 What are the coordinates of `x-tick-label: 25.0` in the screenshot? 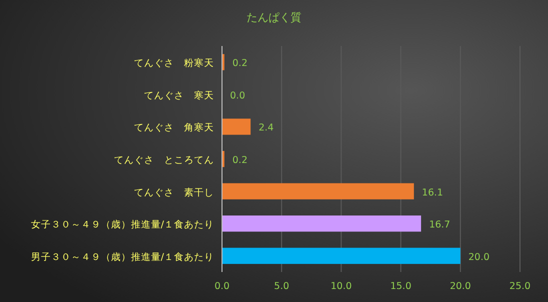 It's located at (520, 286).